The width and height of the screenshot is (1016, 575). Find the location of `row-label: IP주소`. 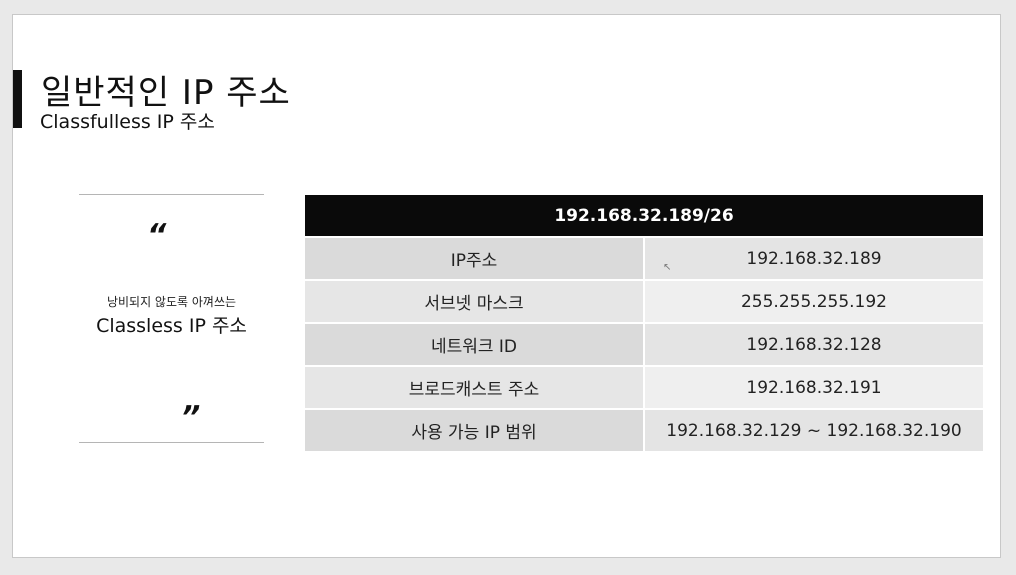

row-label: IP주소 is located at coordinates (475, 258).